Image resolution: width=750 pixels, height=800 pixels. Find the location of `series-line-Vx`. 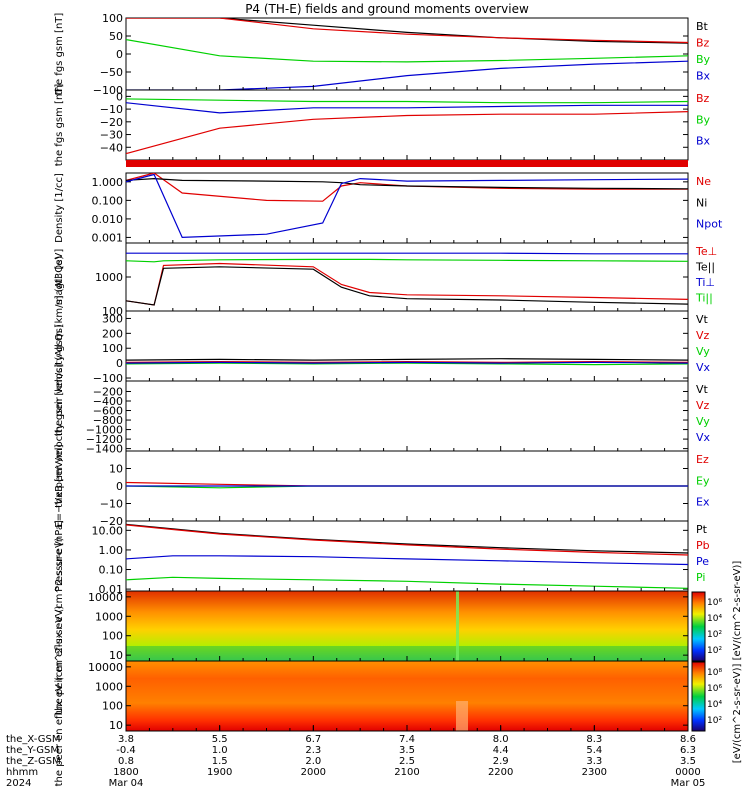

series-line-Vx is located at coordinates (407, 362).